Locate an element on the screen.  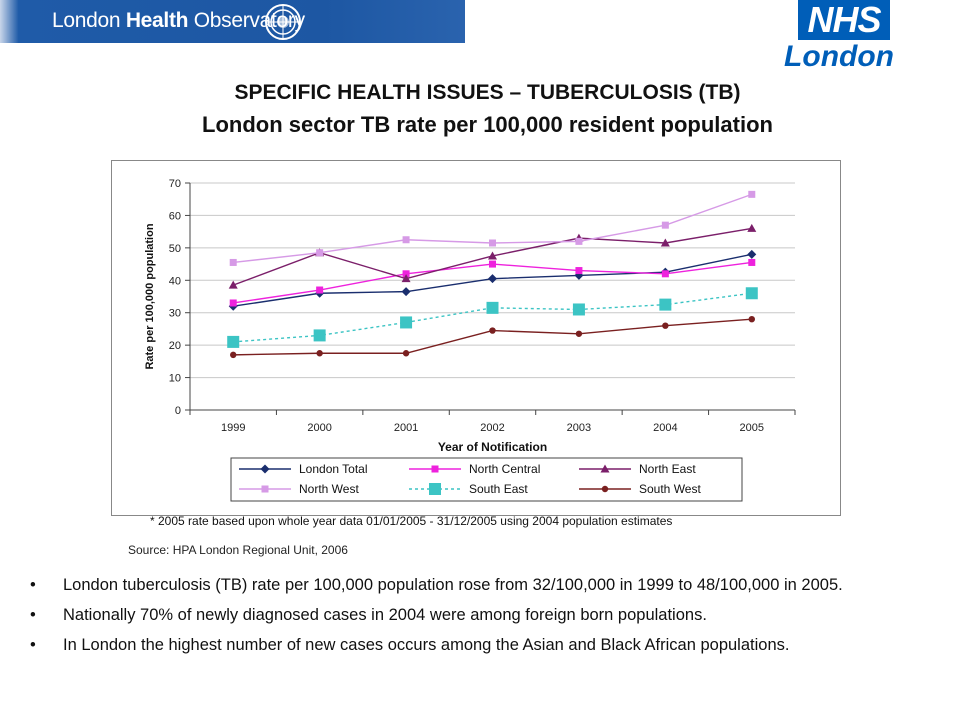
x-tick-label: 2003 is located at coordinates (579, 428).